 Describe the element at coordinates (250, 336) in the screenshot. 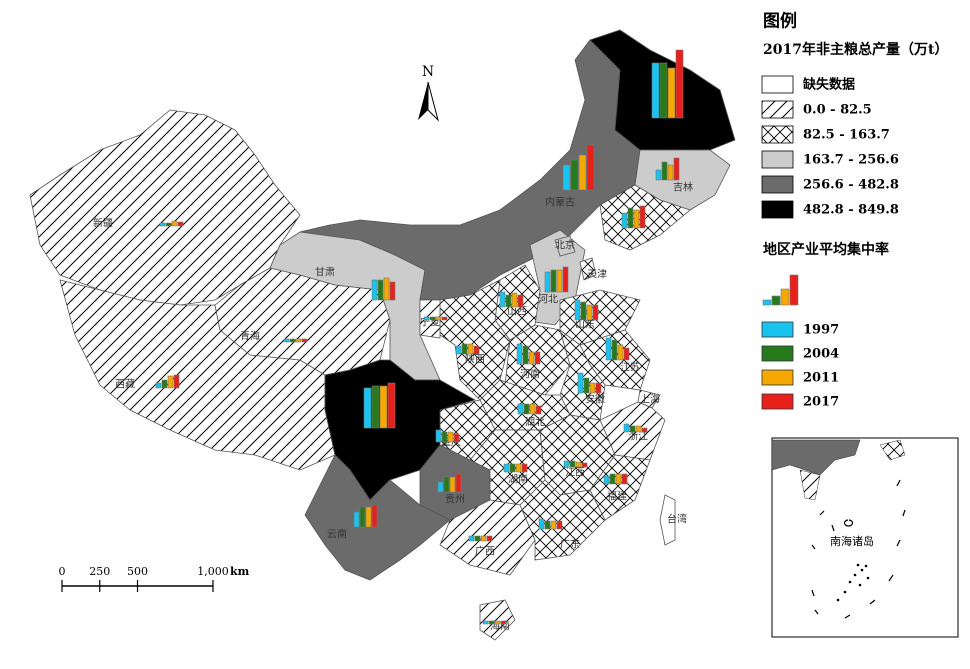

I see `province-label: 青海` at that location.